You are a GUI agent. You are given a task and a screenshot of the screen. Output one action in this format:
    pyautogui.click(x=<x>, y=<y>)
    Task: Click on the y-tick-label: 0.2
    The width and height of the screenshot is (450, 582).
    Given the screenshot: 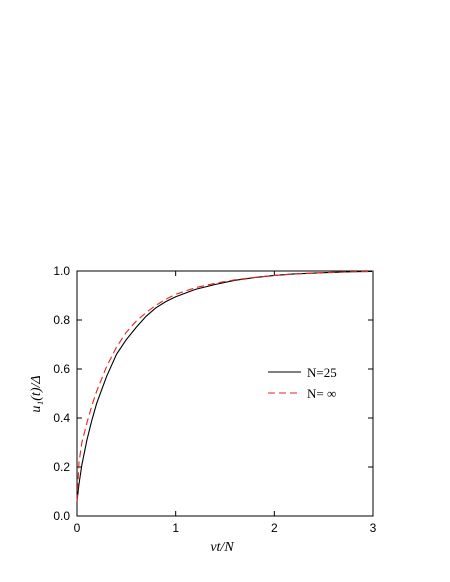 What is the action you would take?
    pyautogui.click(x=61, y=467)
    